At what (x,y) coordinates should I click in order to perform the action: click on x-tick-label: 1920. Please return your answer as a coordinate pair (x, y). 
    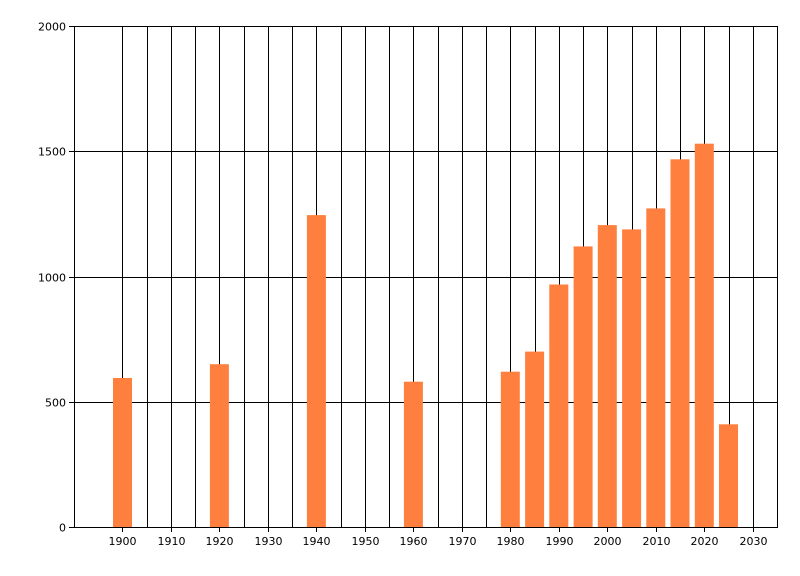
    Looking at the image, I should click on (220, 541).